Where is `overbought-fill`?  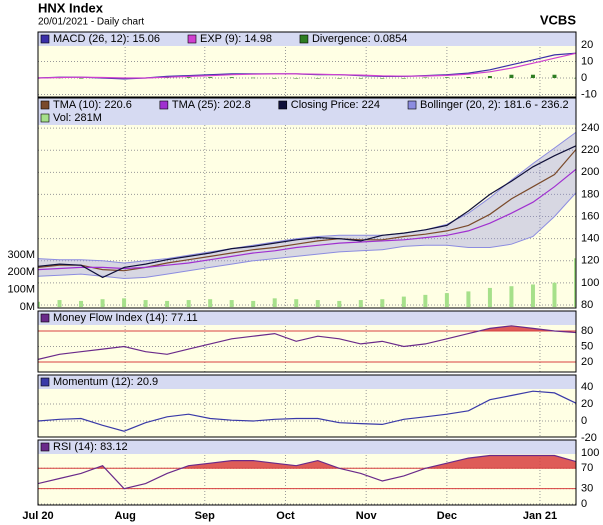 overbought-fill is located at coordinates (307, 328).